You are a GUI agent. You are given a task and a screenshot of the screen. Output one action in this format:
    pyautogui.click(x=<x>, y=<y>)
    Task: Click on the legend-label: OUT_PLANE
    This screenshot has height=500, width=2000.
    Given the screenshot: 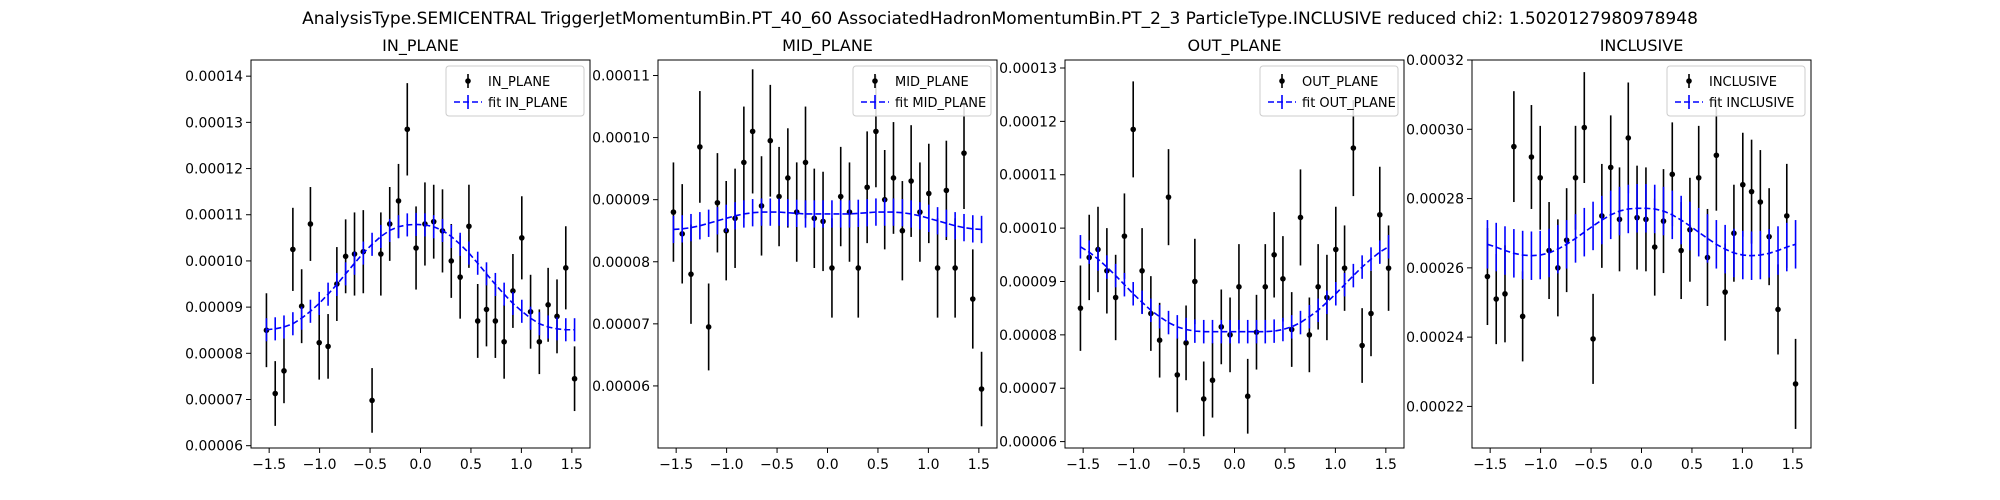 What is the action you would take?
    pyautogui.click(x=1340, y=82)
    